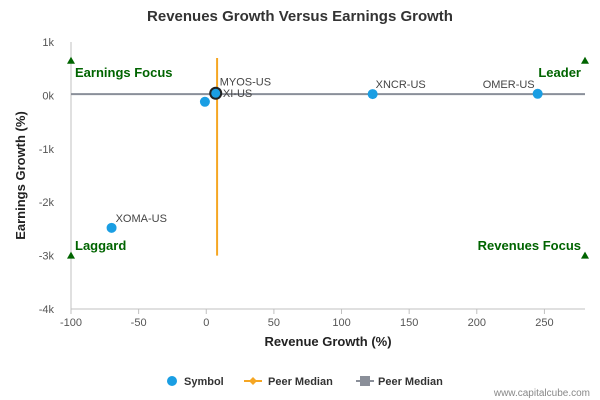  I want to click on chart-title: Revenues Growth Versus Earnings Growth, so click(300, 16).